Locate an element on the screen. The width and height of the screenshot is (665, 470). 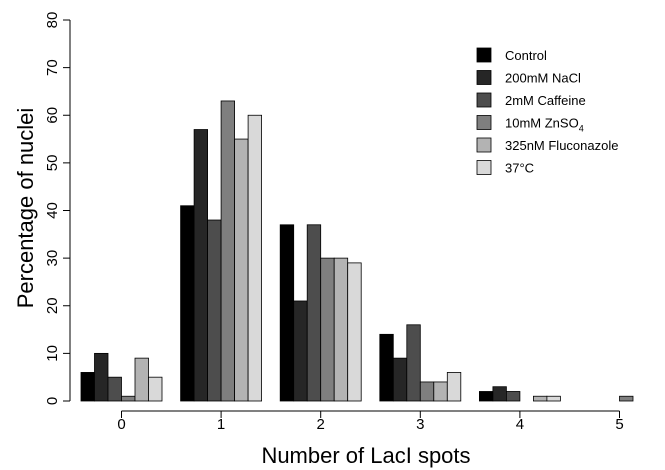
x-axis: 0 1 2 3 4 5 is located at coordinates (370, 421).